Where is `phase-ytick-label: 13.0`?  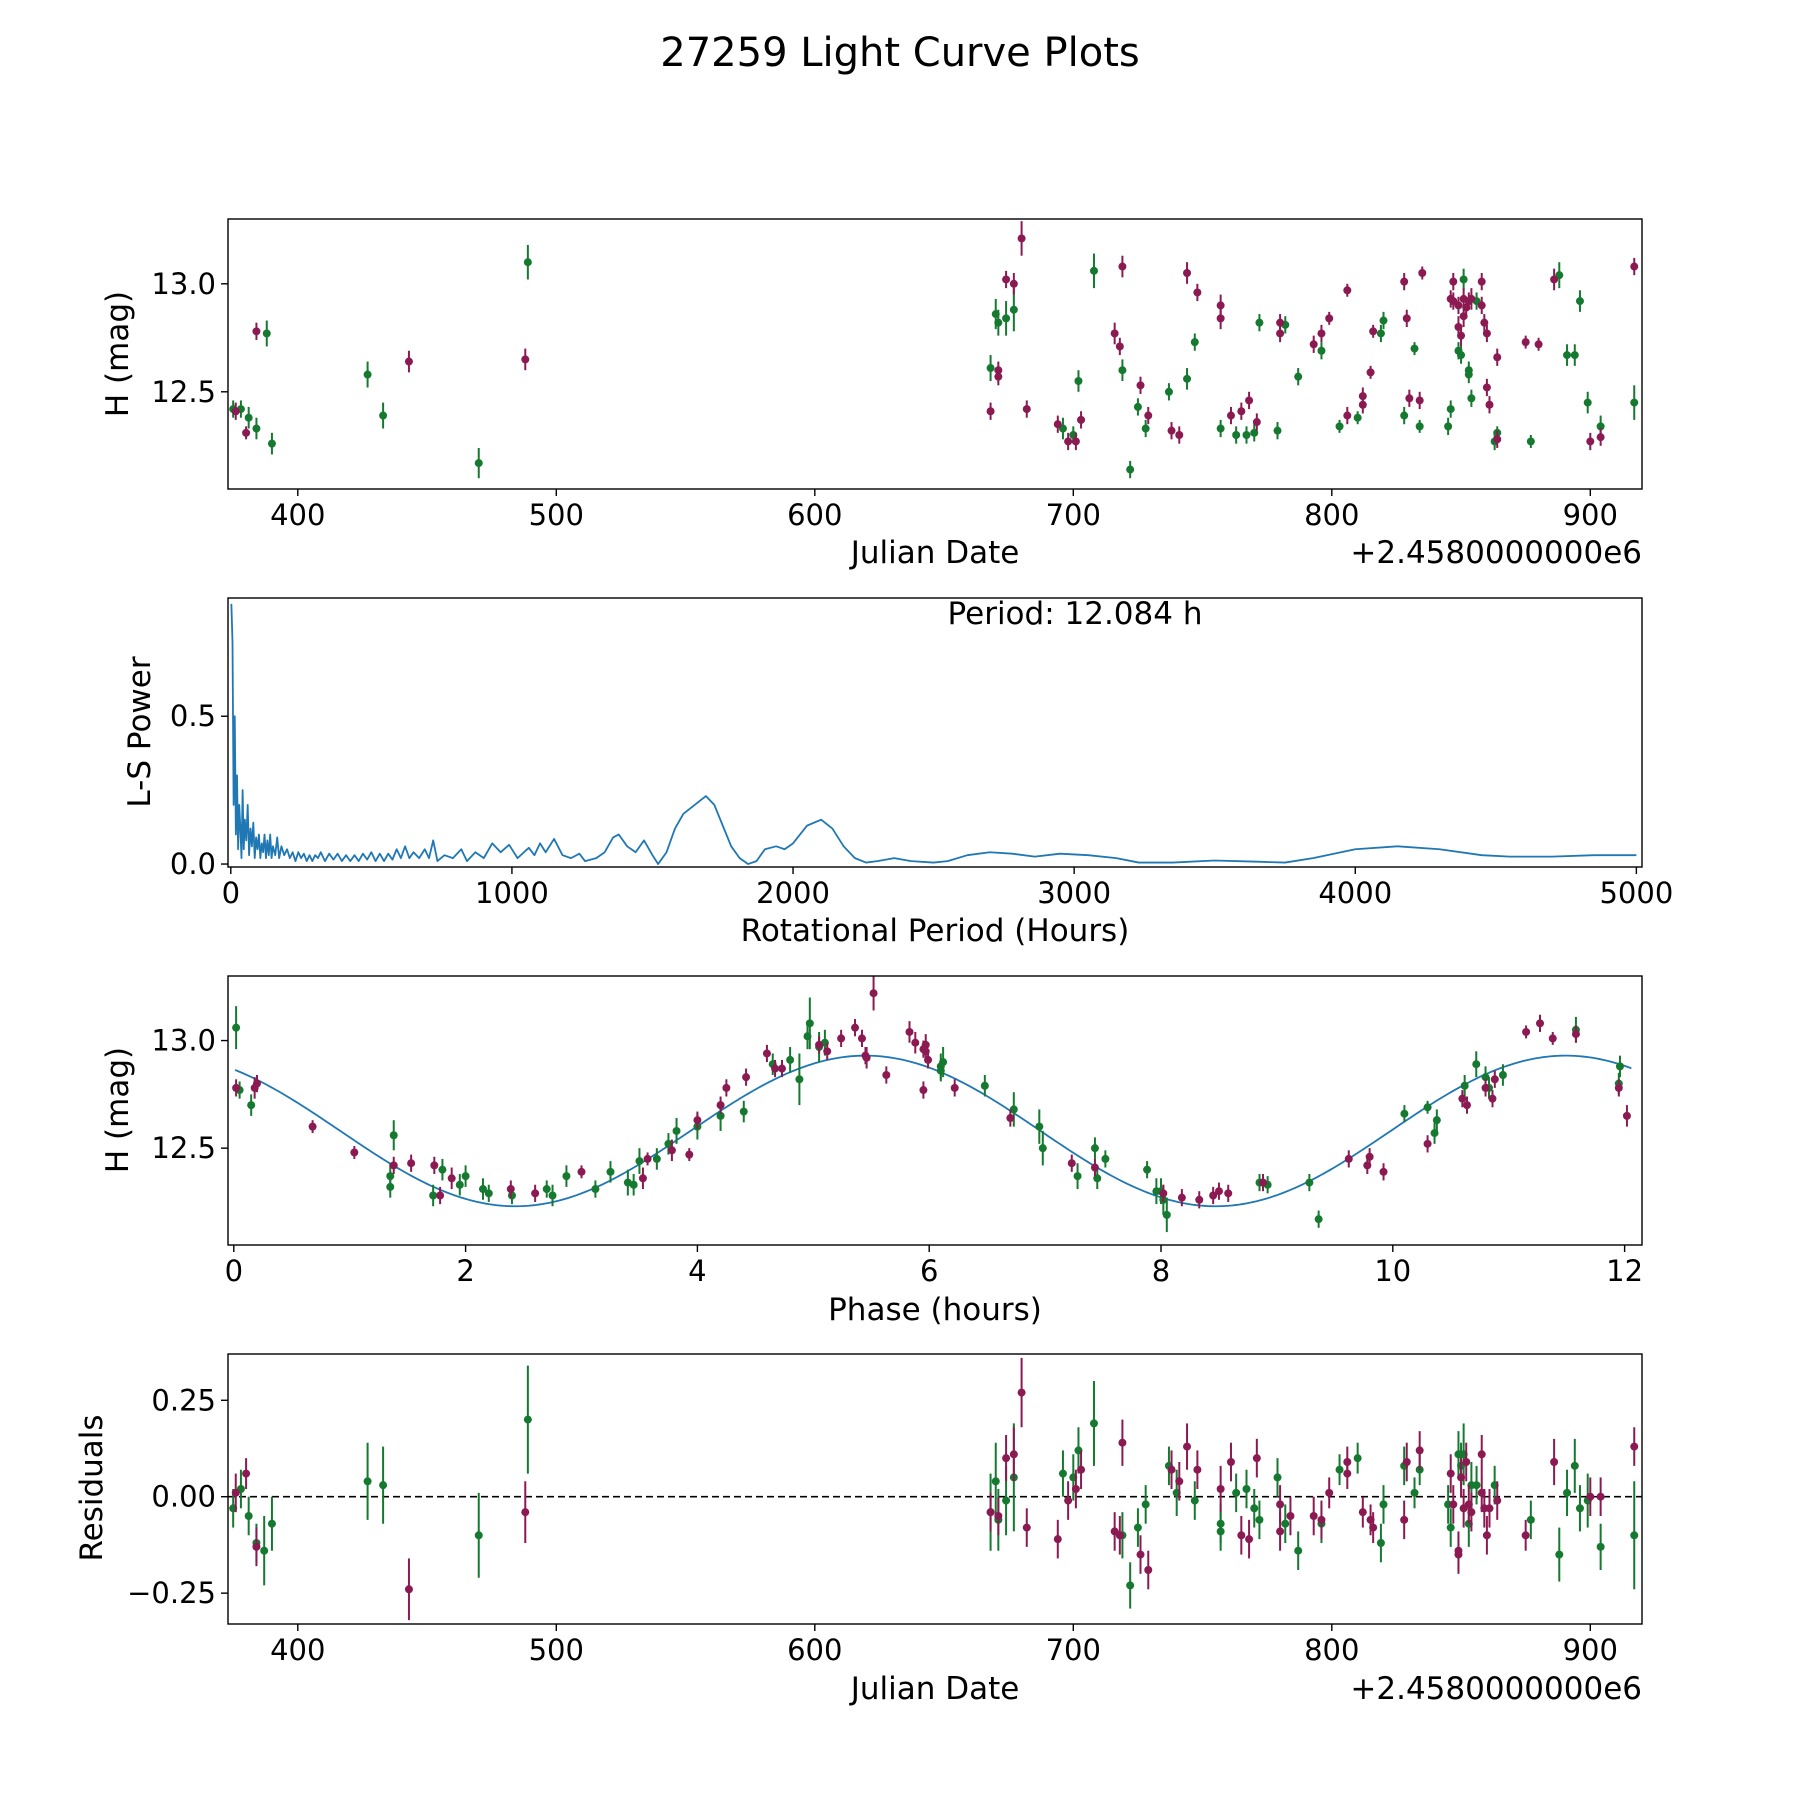
phase-ytick-label: 13.0 is located at coordinates (183, 1041).